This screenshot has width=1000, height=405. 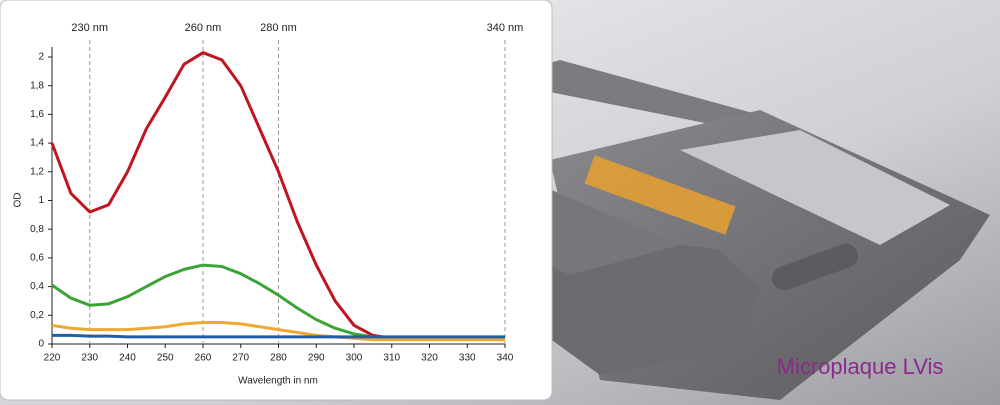 I want to click on y-tick-label: 1,6, so click(x=37, y=114).